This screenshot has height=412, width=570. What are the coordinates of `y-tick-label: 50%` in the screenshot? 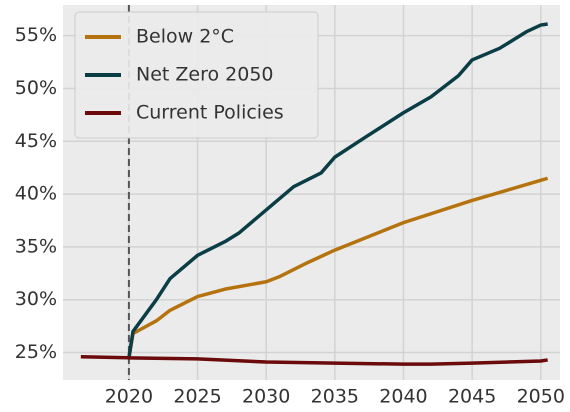 It's located at (36, 88).